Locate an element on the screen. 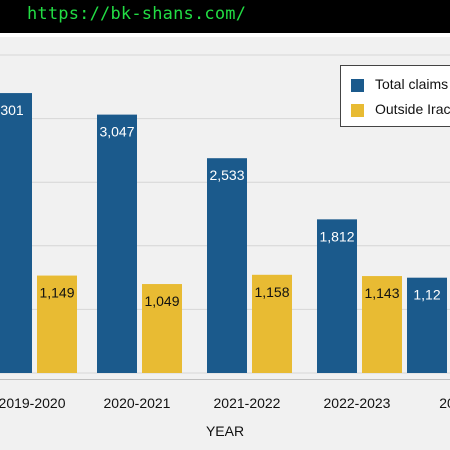  x-tick-label: 2020-2021 is located at coordinates (137, 403).